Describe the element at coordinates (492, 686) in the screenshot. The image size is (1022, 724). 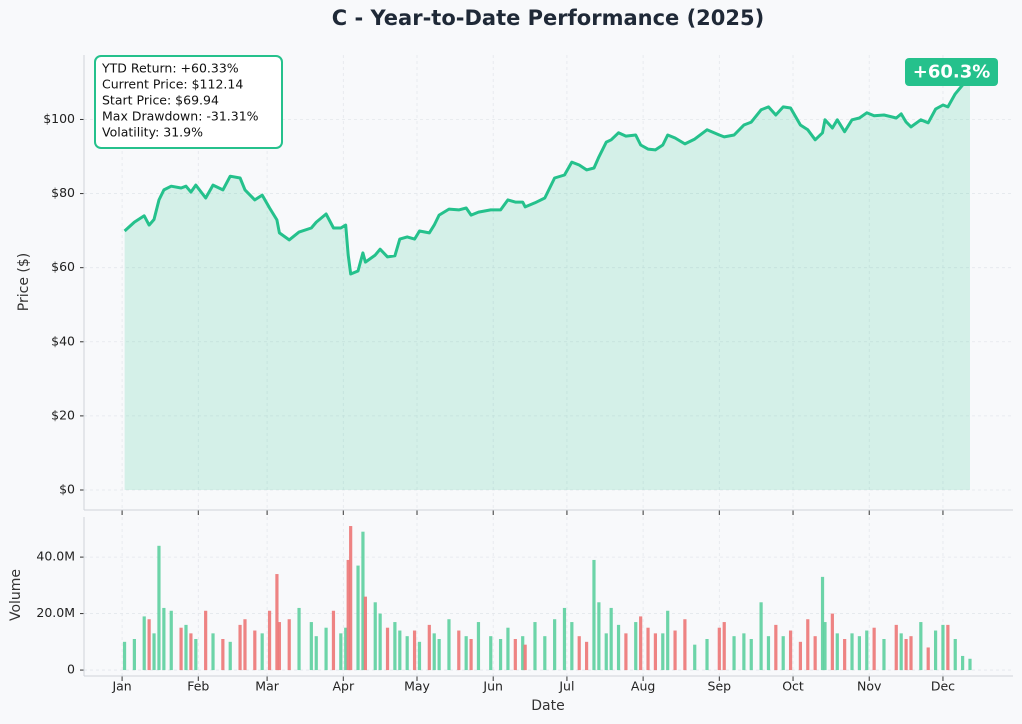
I see `x-tick-label: Jun` at that location.